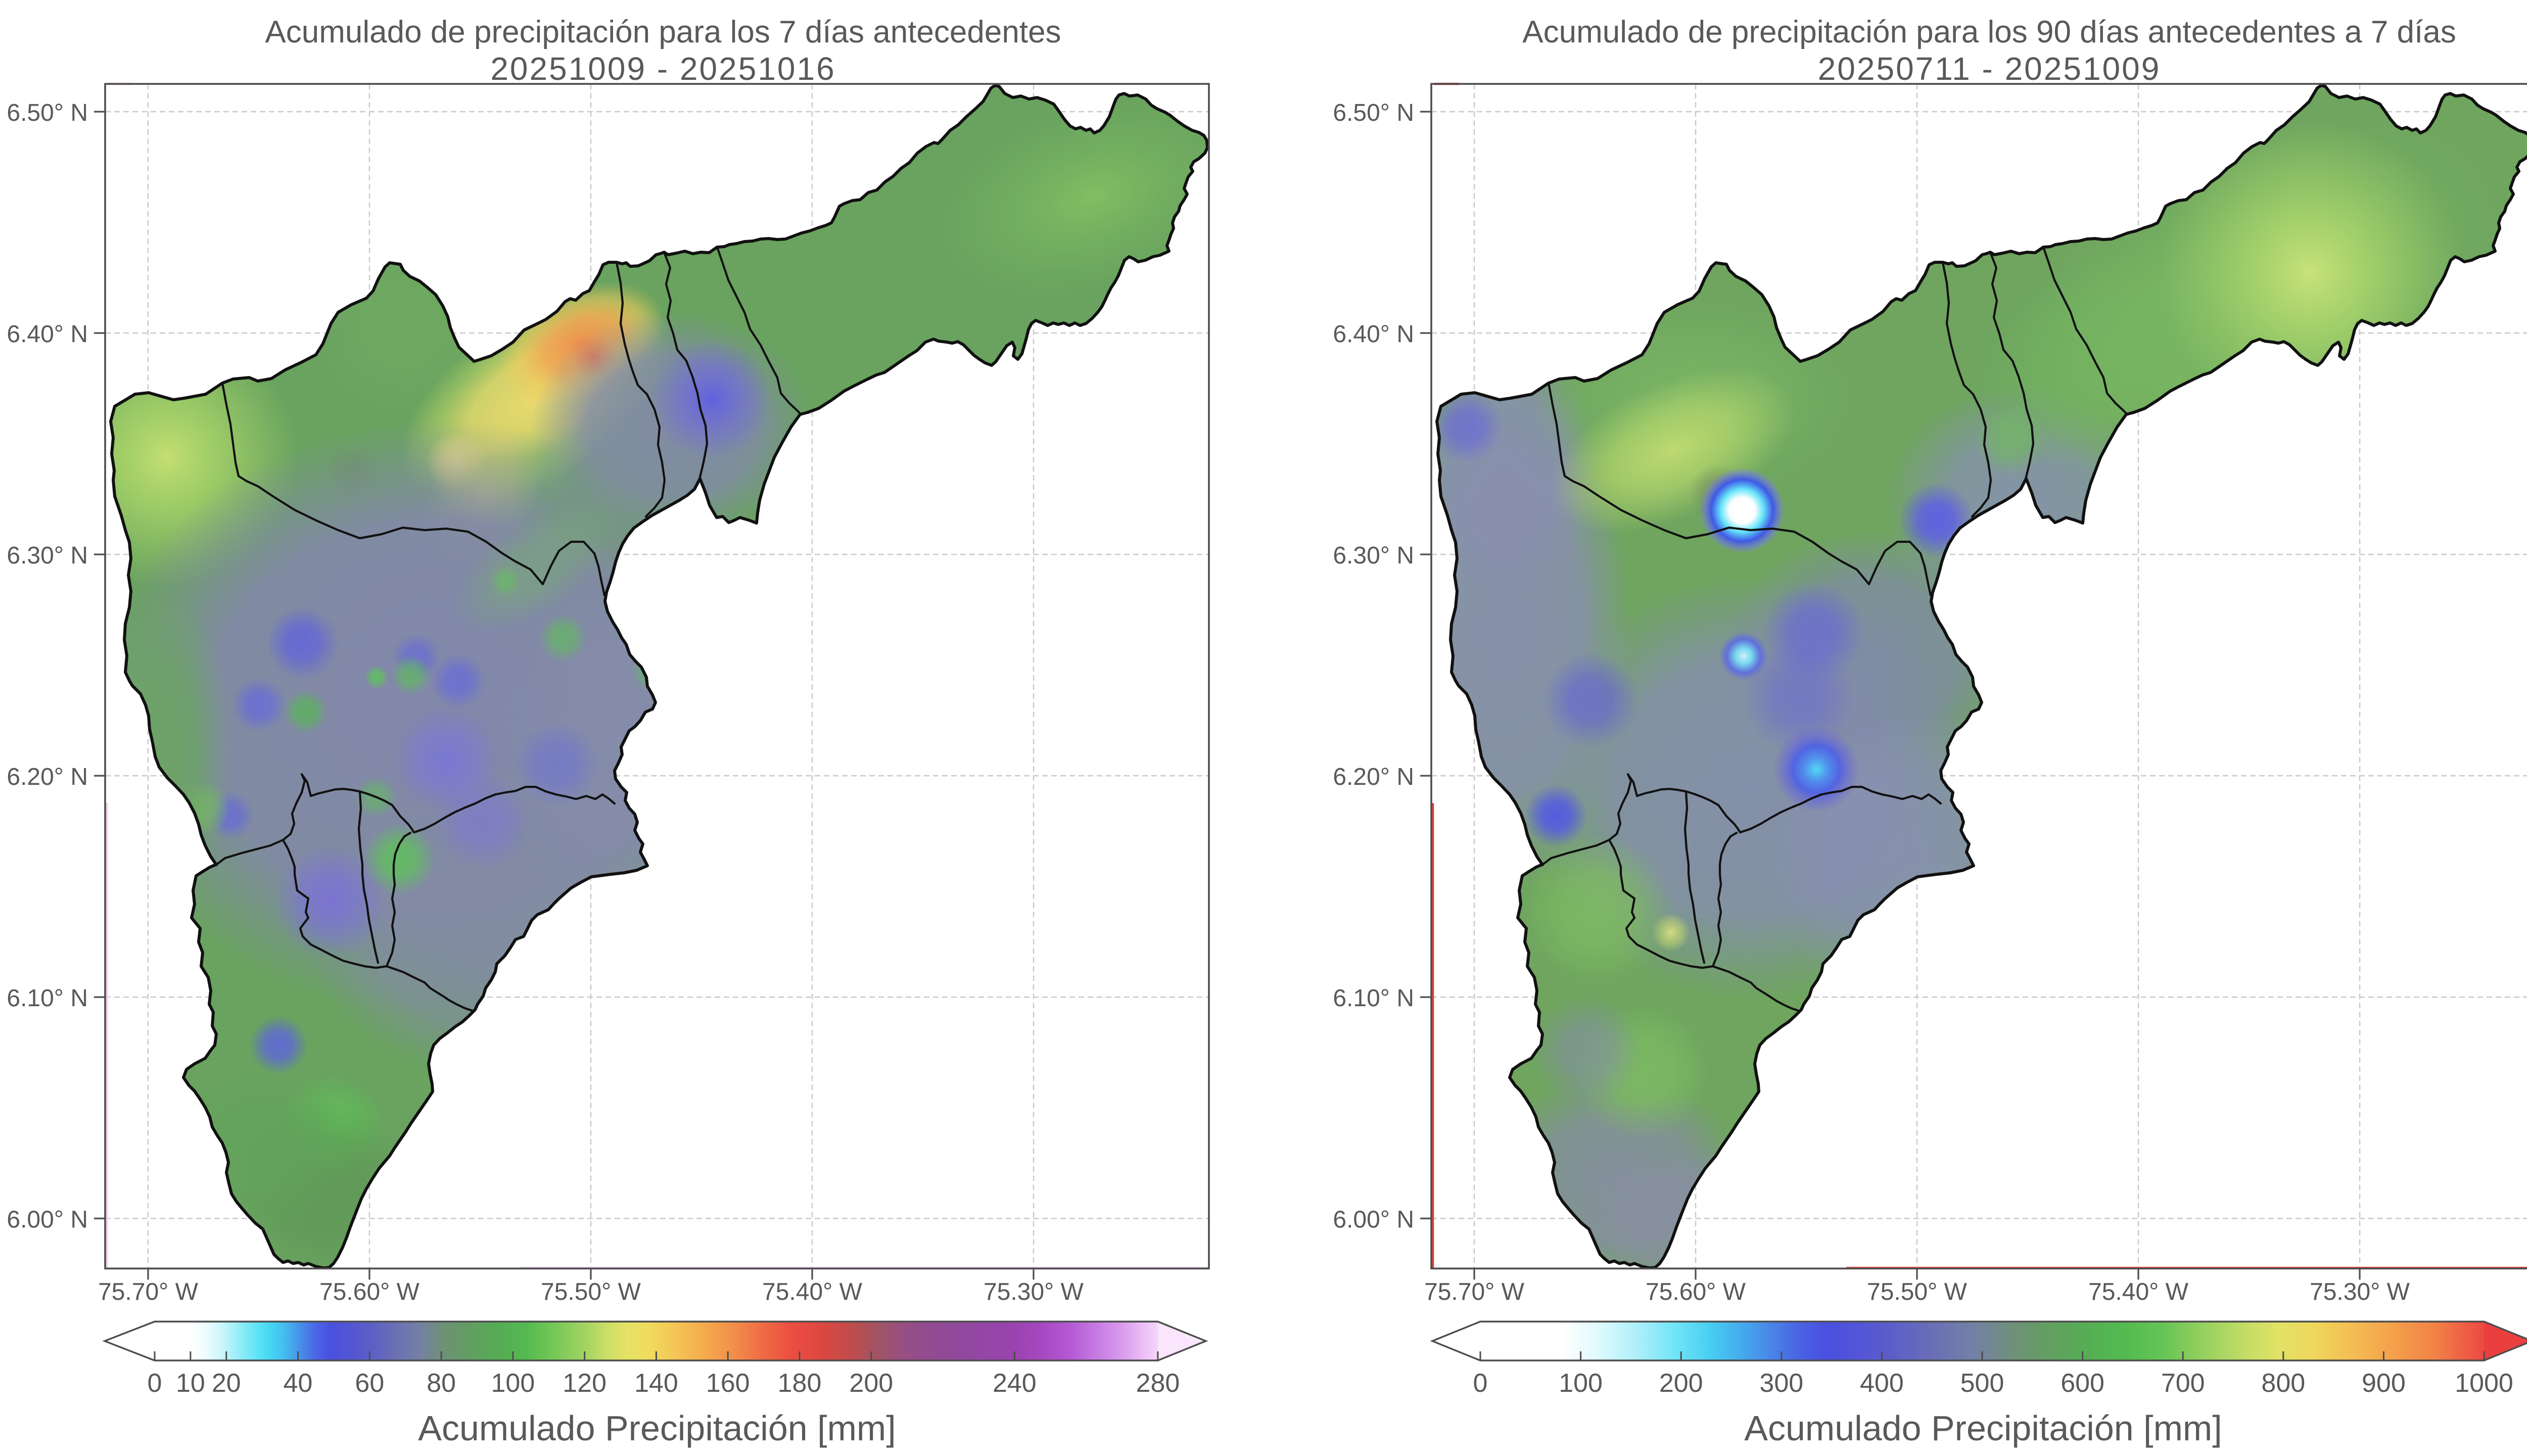 The image size is (2527, 1456). I want to click on svg-text: 40, so click(298, 1383).